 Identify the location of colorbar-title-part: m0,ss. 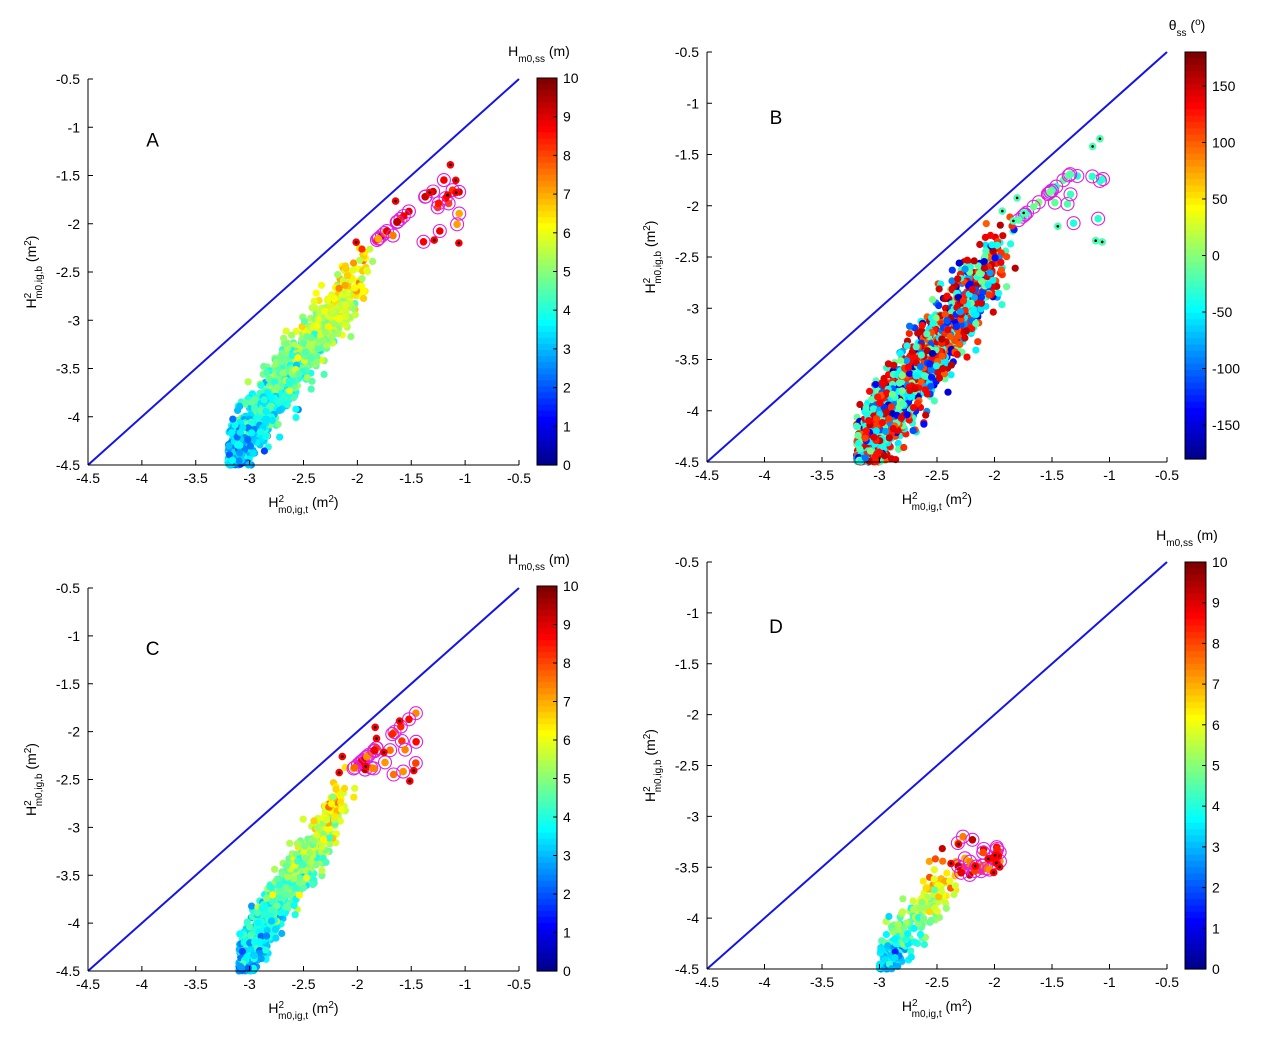
(531, 59).